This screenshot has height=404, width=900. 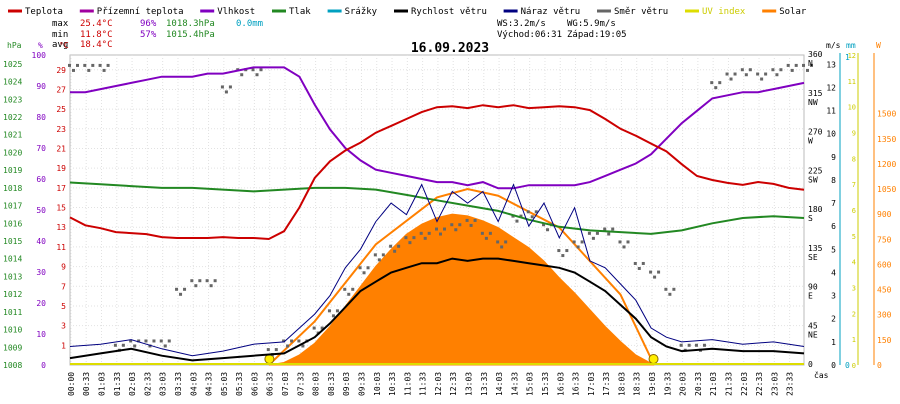 I want to click on wind-speed-tick-label: 3, so click(x=833, y=296).